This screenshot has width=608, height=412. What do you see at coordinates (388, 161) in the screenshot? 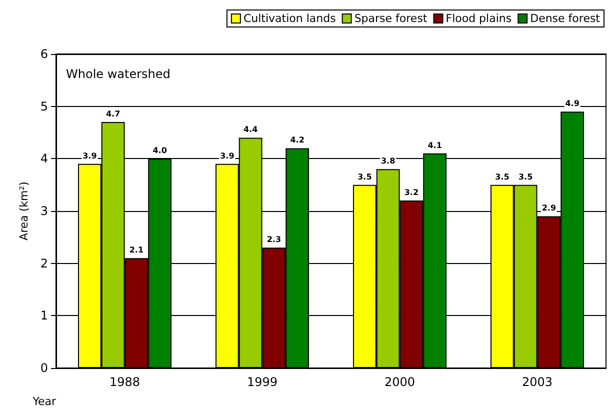
I see `data-label: 3.8` at bounding box center [388, 161].